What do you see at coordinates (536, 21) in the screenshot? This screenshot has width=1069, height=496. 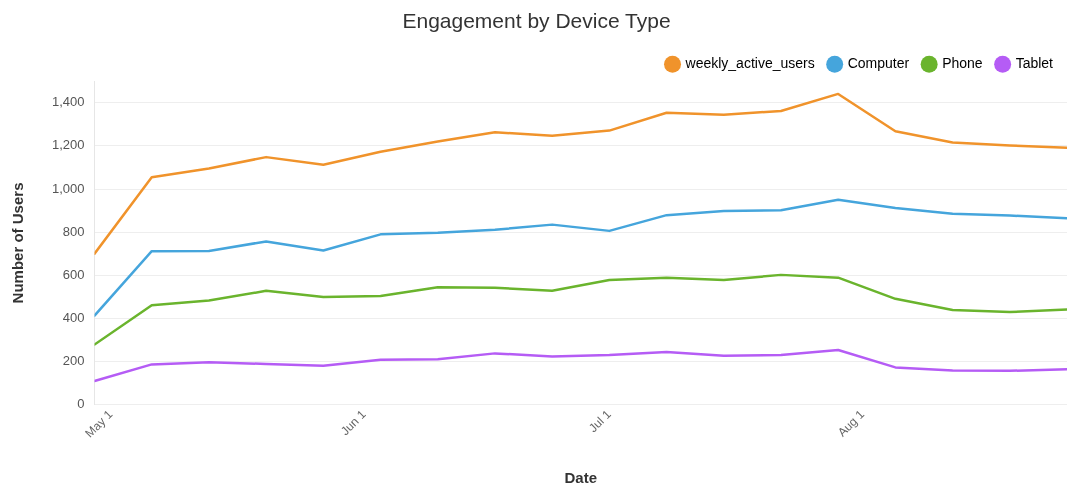 I see `chart-title: Engagement by Device Type` at bounding box center [536, 21].